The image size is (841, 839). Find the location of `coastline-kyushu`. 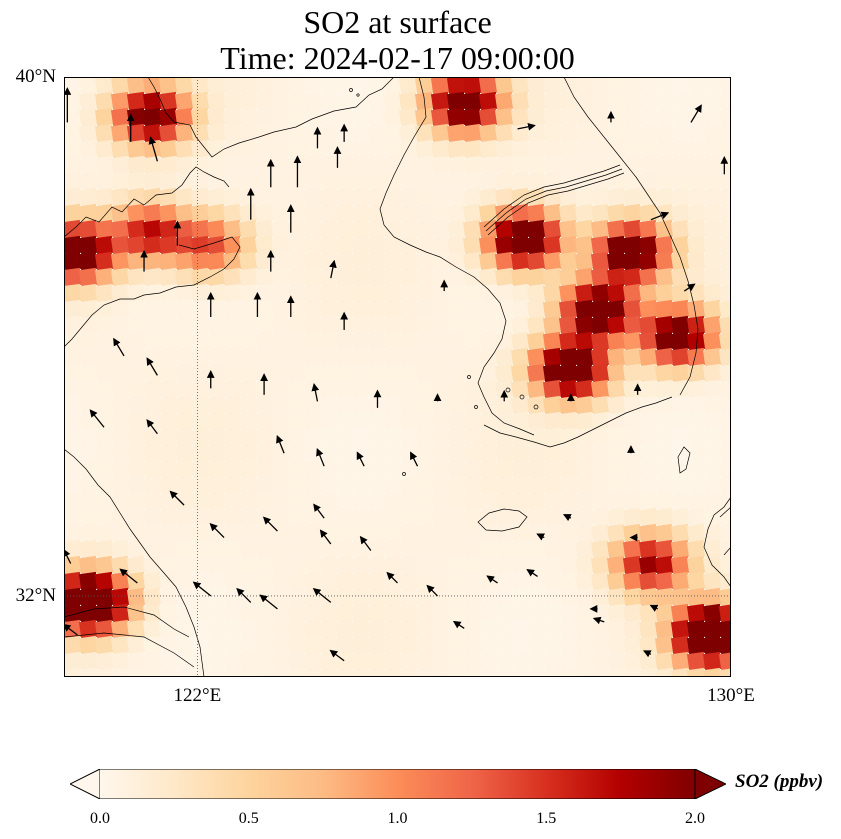

coastline-kyushu is located at coordinates (717, 542).